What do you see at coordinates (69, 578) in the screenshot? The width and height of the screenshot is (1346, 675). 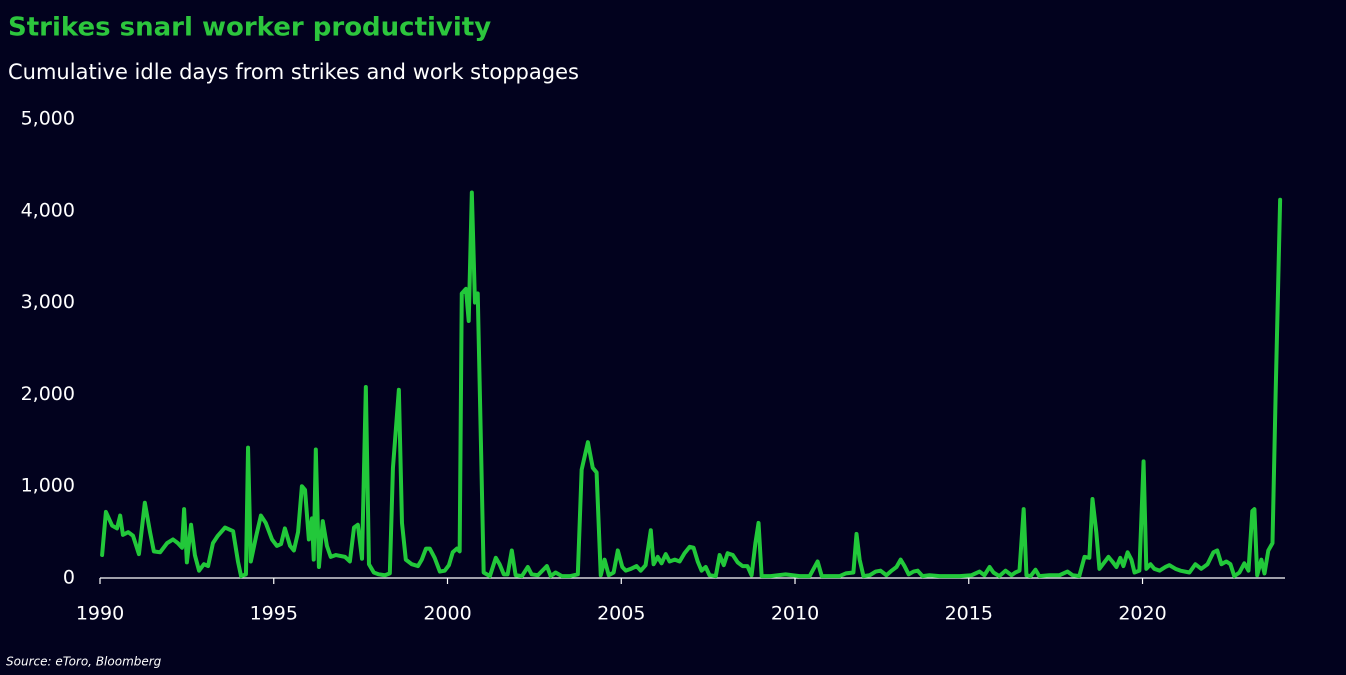 I see `y-tick-label: 0` at bounding box center [69, 578].